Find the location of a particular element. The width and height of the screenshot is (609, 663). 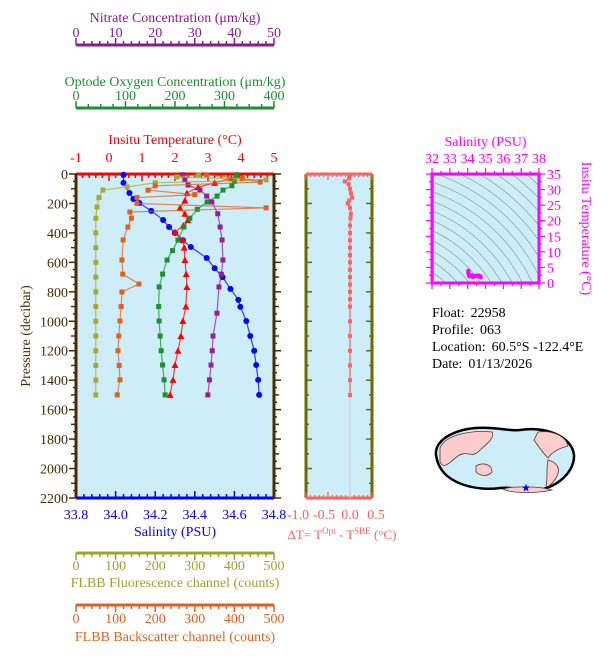

ts-temp-tick-label: 5 is located at coordinates (550, 268).